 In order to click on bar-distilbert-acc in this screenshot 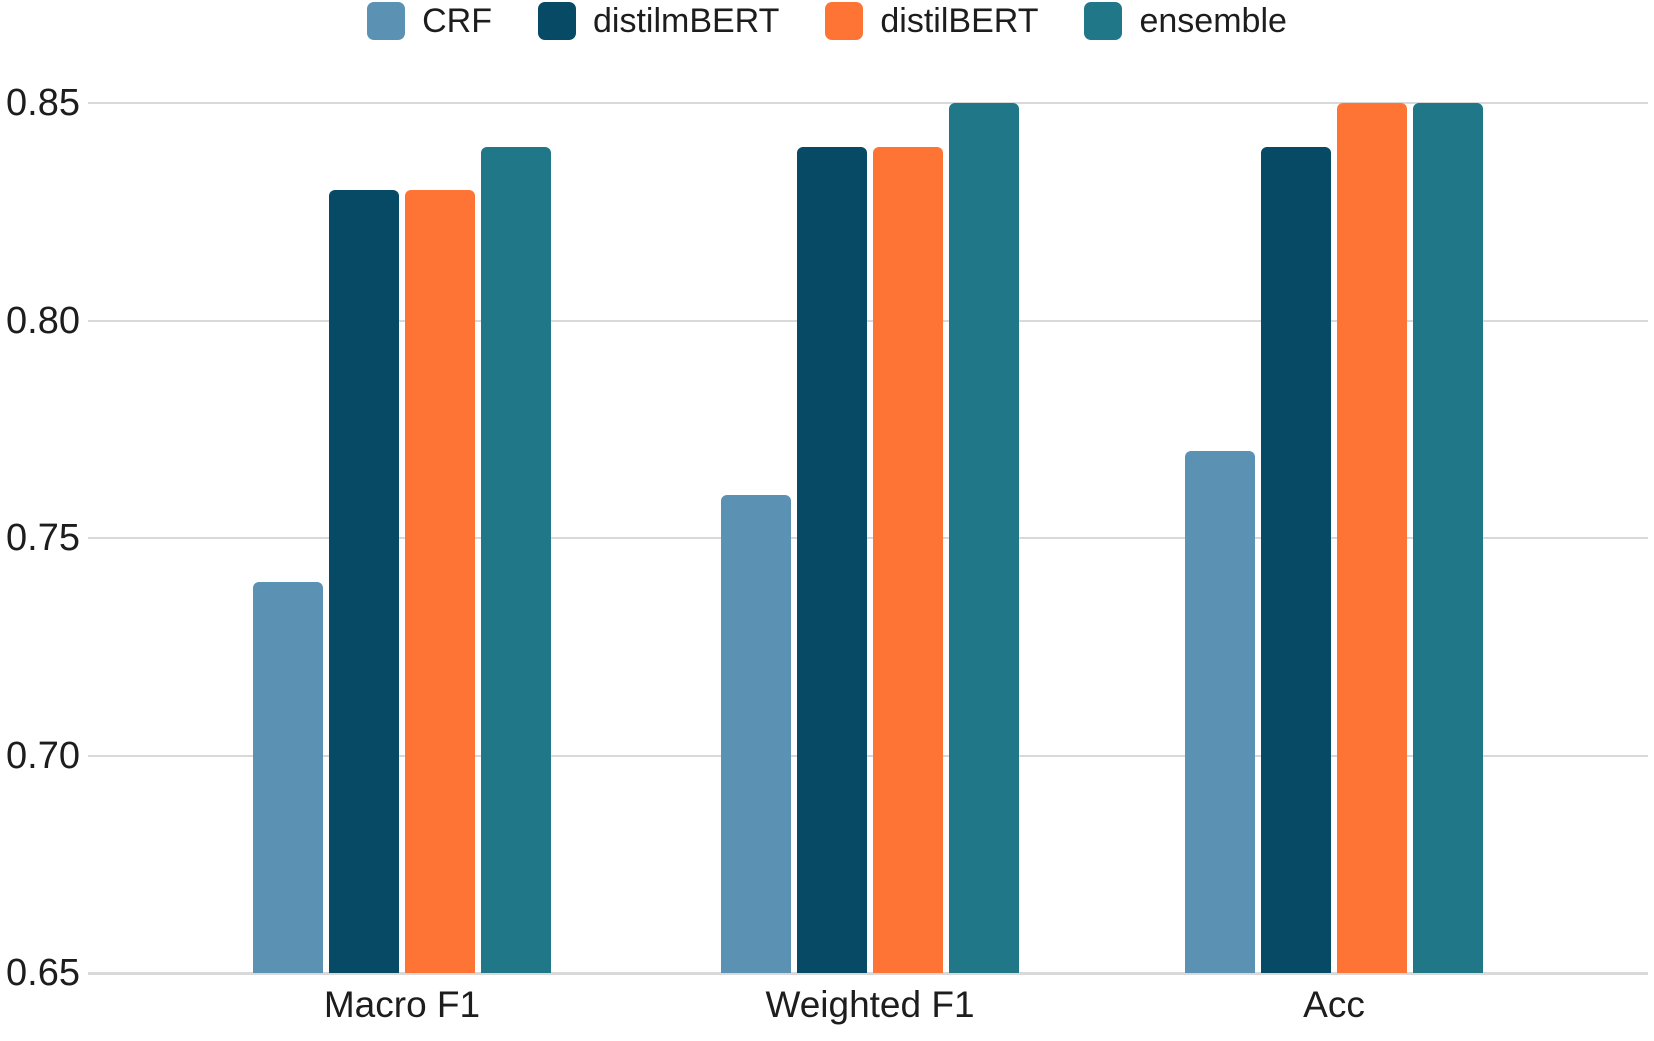, I will do `click(1372, 538)`.